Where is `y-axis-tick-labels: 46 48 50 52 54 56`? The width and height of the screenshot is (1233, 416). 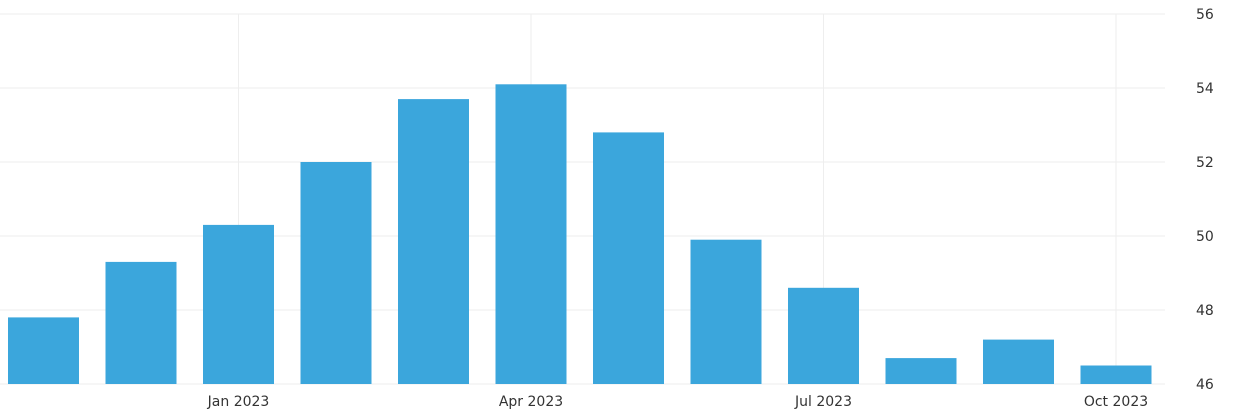 y-axis-tick-labels: 46 48 50 52 54 56 is located at coordinates (1205, 200).